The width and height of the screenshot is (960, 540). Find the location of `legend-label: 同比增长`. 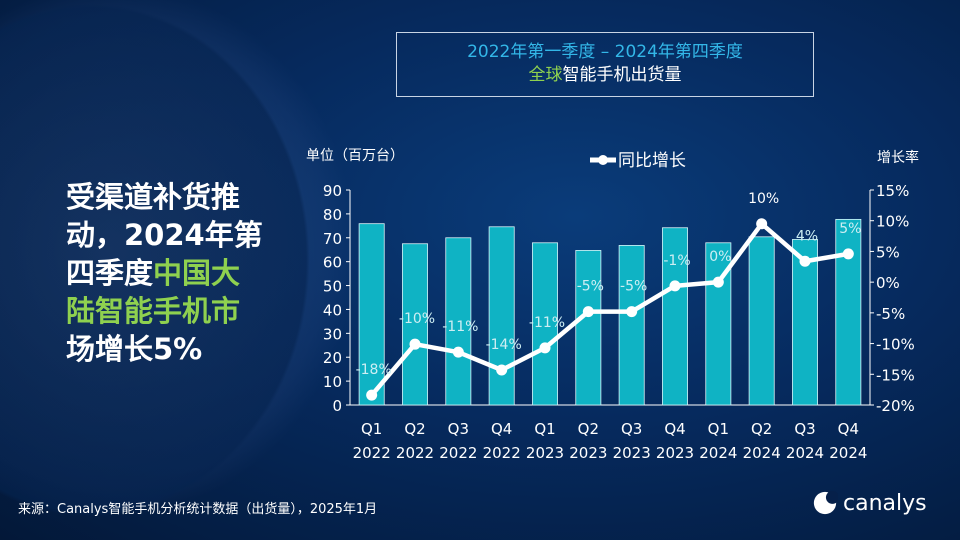

legend-label: 同比增长 is located at coordinates (652, 161).